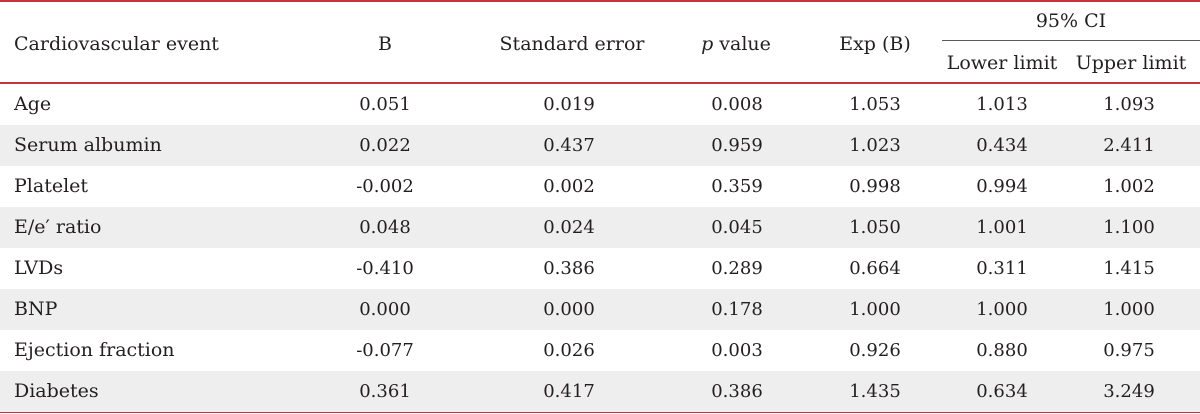 Image resolution: width=1200 pixels, height=414 pixels. Describe the element at coordinates (1129, 186) in the screenshot. I see `upper-limit-value: 1.002` at that location.